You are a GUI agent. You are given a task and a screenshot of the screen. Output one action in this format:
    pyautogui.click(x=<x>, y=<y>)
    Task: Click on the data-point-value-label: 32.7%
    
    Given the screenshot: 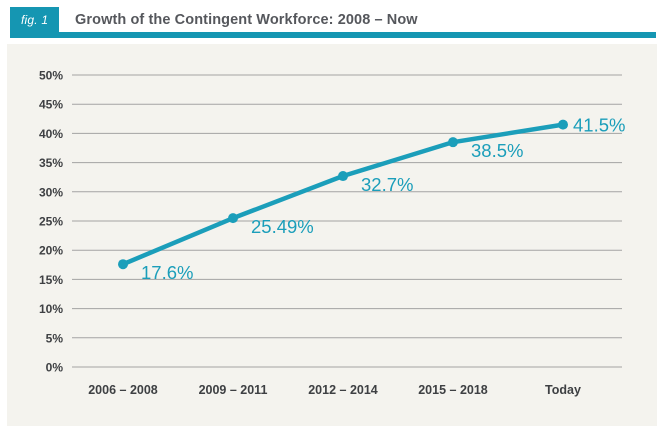 What is the action you would take?
    pyautogui.click(x=387, y=184)
    